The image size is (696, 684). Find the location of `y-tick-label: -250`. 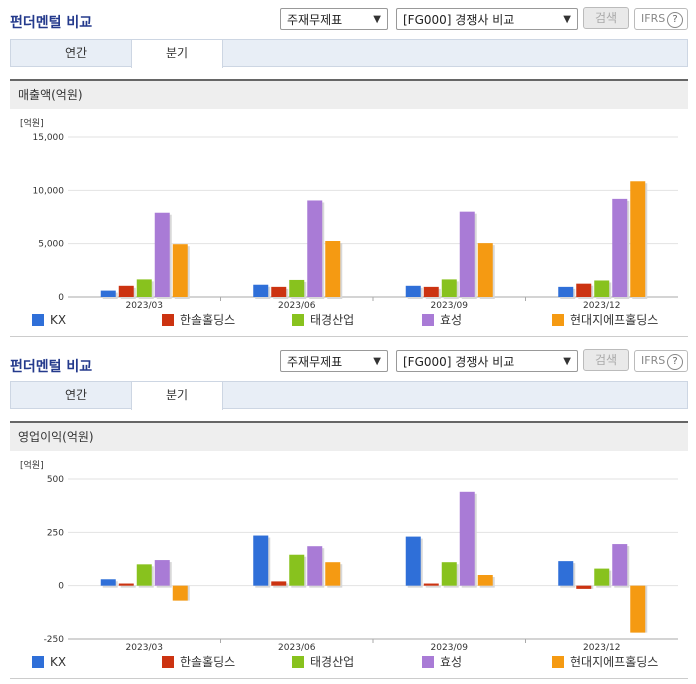

y-tick-label: -250 is located at coordinates (54, 640).